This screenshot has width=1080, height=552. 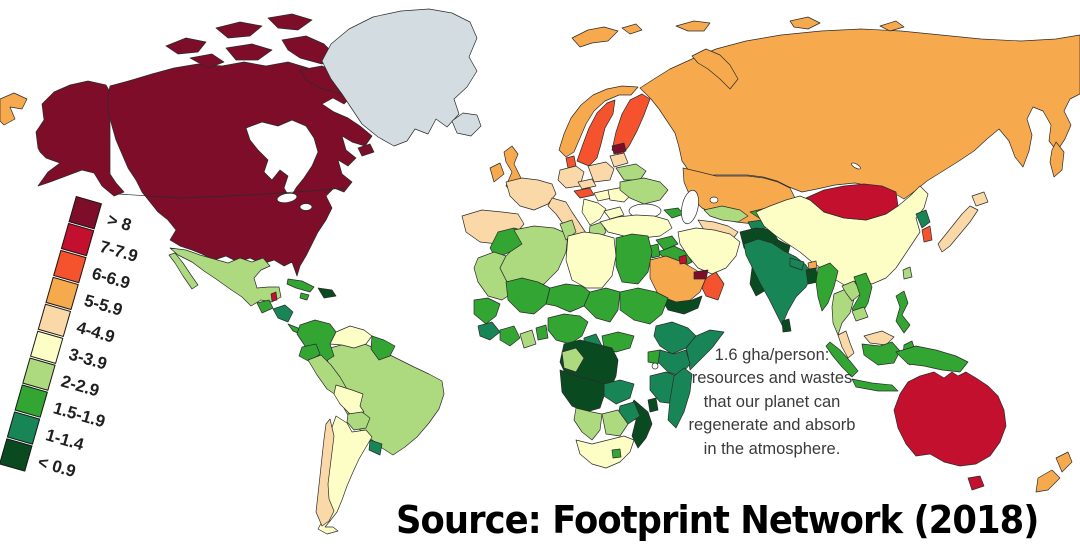 What do you see at coordinates (903, 312) in the screenshot?
I see `region-philippines` at bounding box center [903, 312].